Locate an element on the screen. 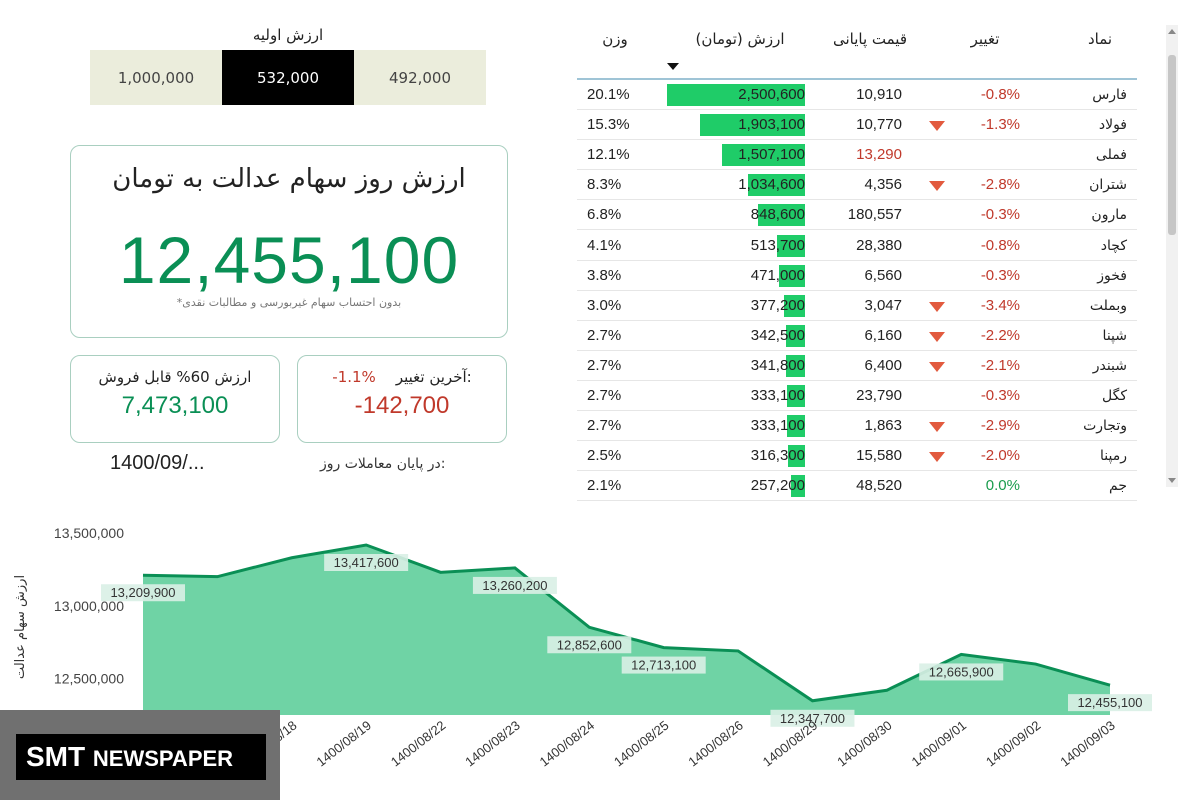 This screenshot has width=1200, height=800. initial-value-title: ارزش اولیه is located at coordinates (288, 35).